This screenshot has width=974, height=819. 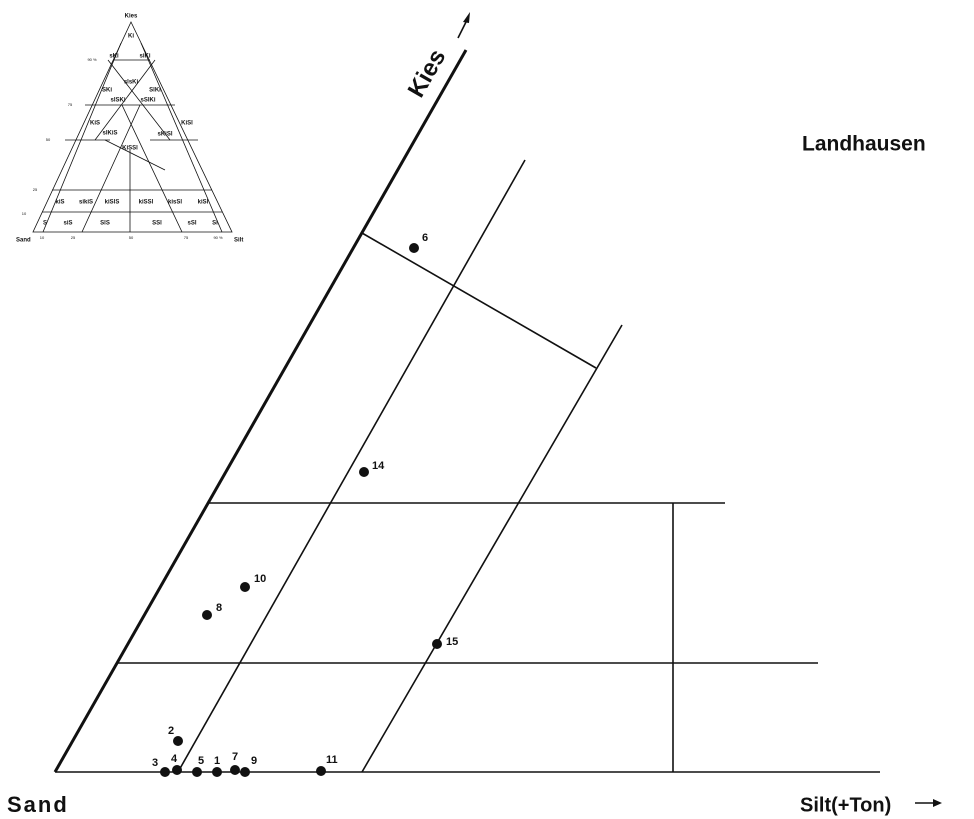 I want to click on inset-field: KiSl, so click(x=187, y=124).